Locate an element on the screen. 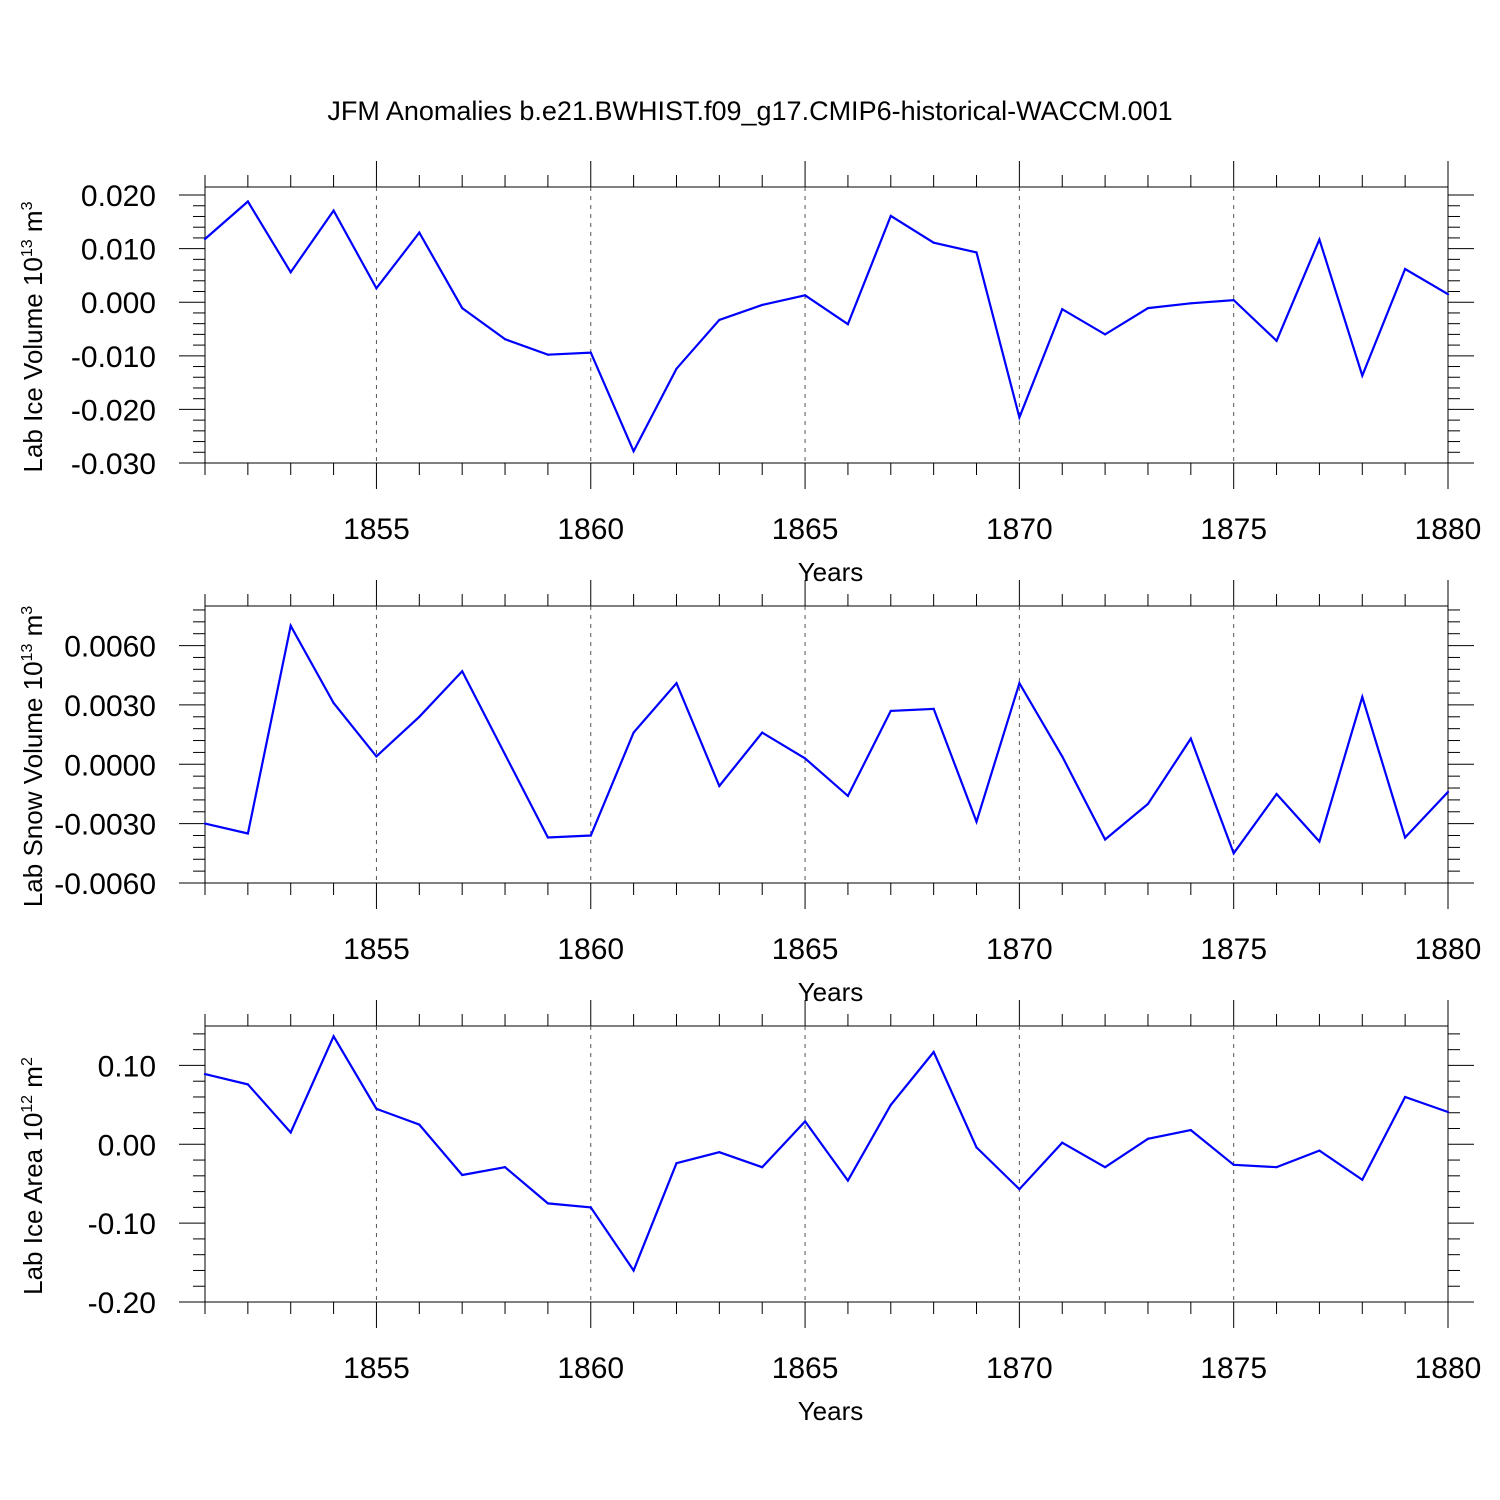  y-tick-label: 0.00 is located at coordinates (127, 1145).